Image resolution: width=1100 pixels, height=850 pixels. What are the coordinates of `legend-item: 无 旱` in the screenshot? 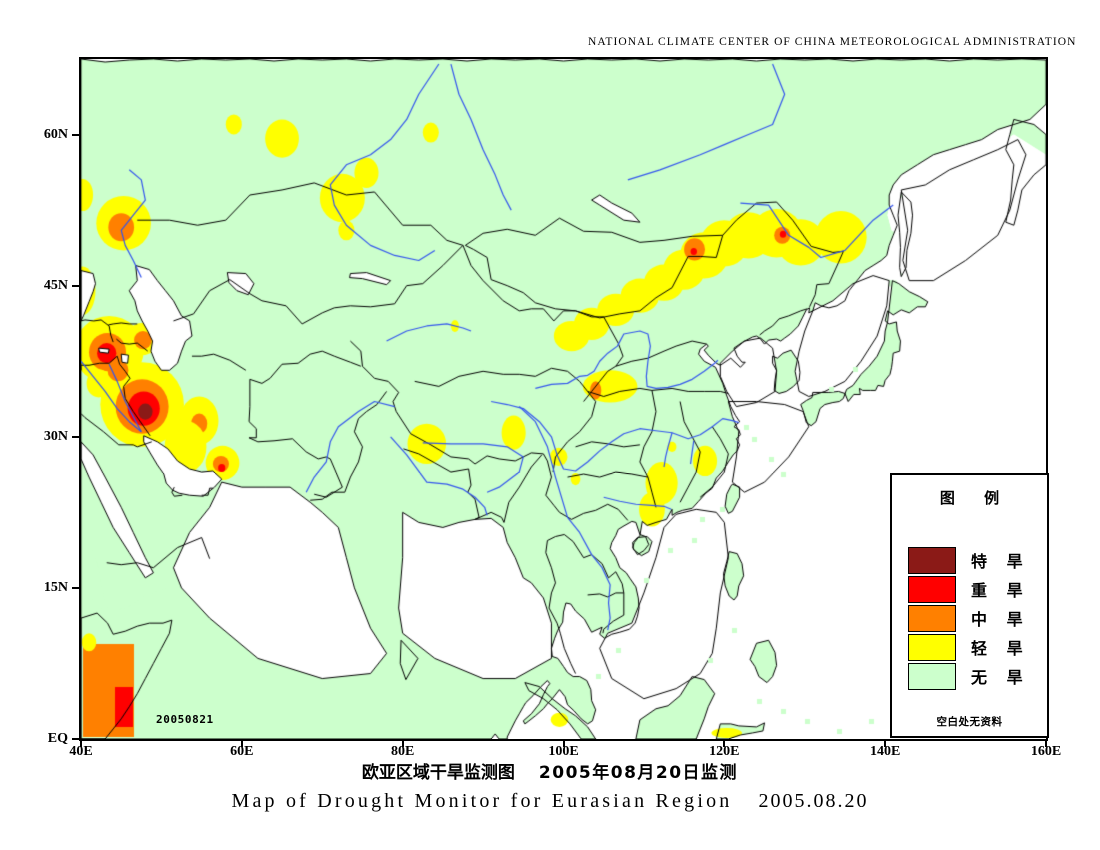 It's located at (969, 676).